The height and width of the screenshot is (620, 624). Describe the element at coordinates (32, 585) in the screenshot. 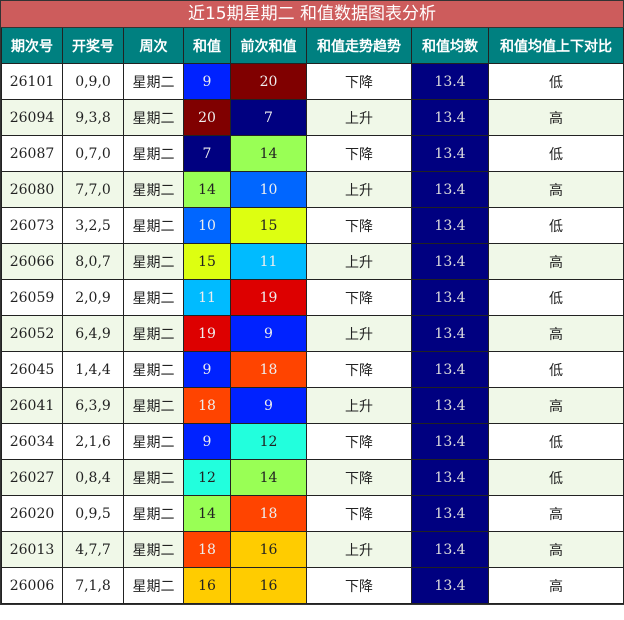

I see `cell-issue: 26006` at that location.